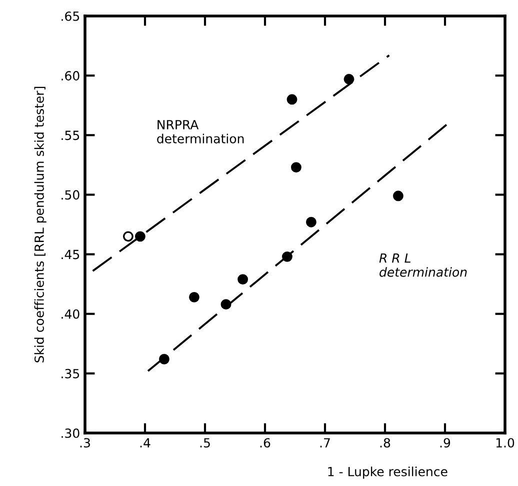  I want to click on annotation: R R L determination, so click(423, 265).